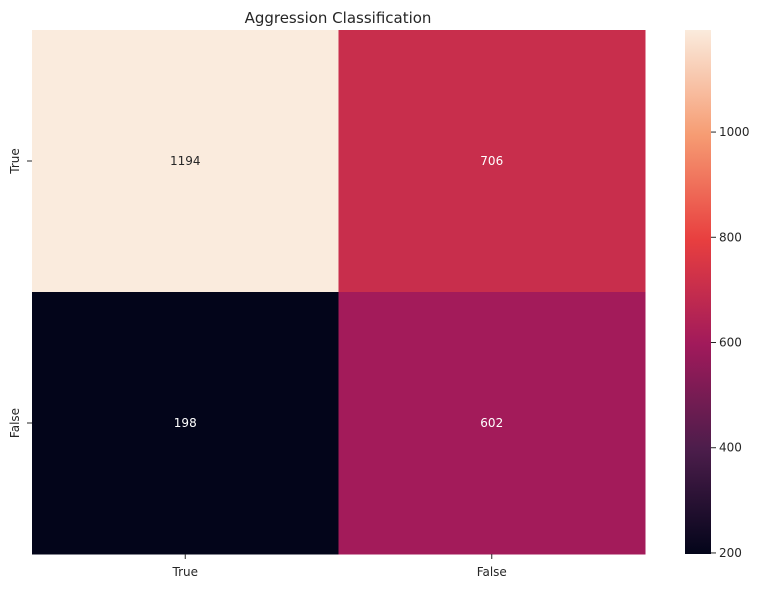  What do you see at coordinates (730, 343) in the screenshot?
I see `colorbar-tick-label: 600` at bounding box center [730, 343].